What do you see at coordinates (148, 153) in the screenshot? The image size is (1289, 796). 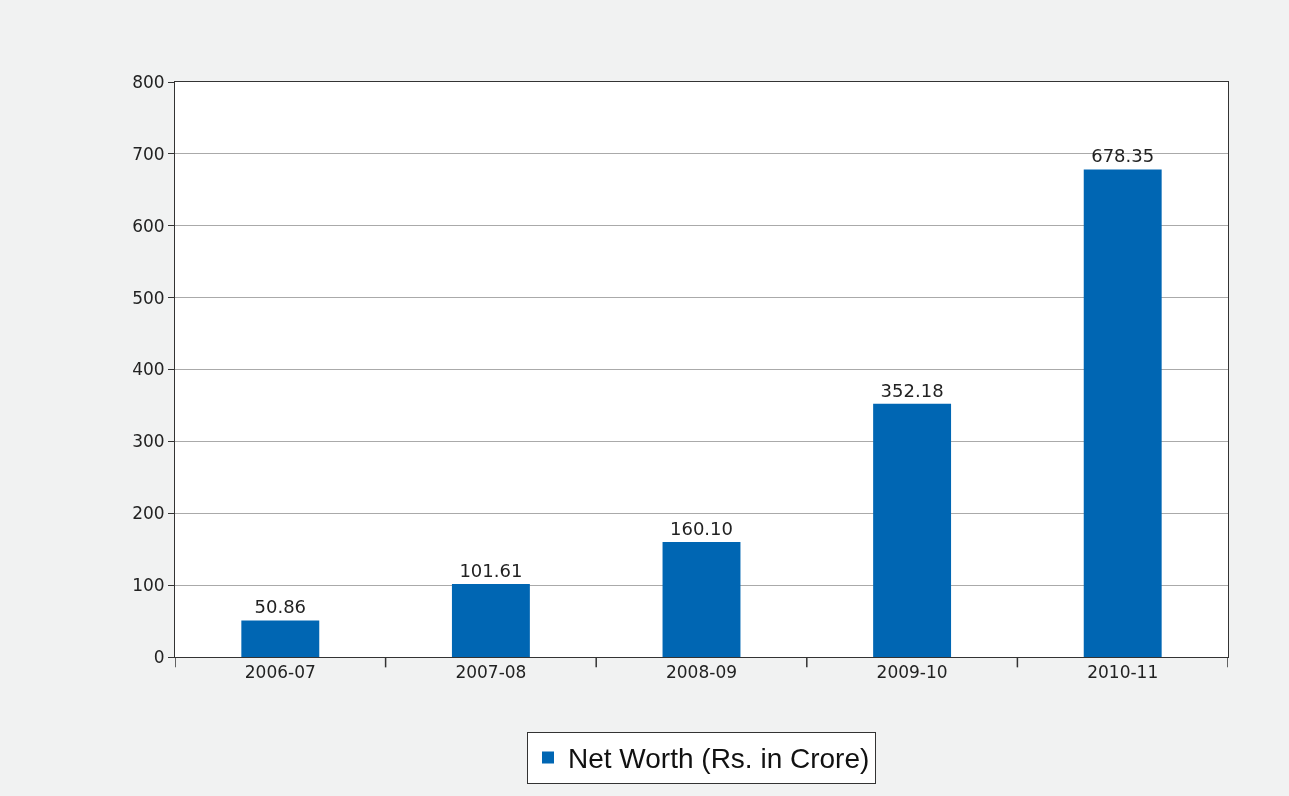 I see `y-tick-label: 700` at bounding box center [148, 153].